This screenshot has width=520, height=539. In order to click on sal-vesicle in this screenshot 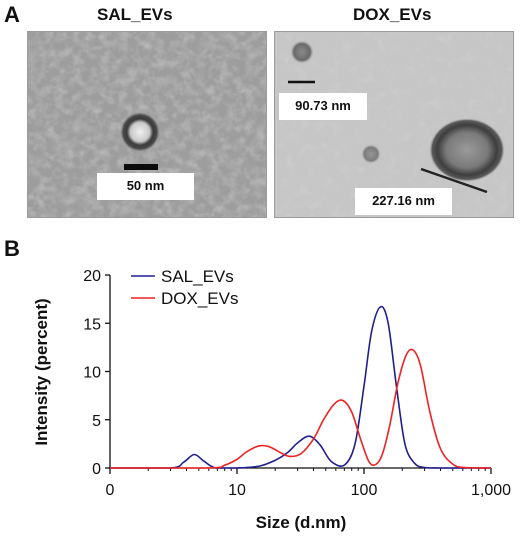, I will do `click(140, 132)`.